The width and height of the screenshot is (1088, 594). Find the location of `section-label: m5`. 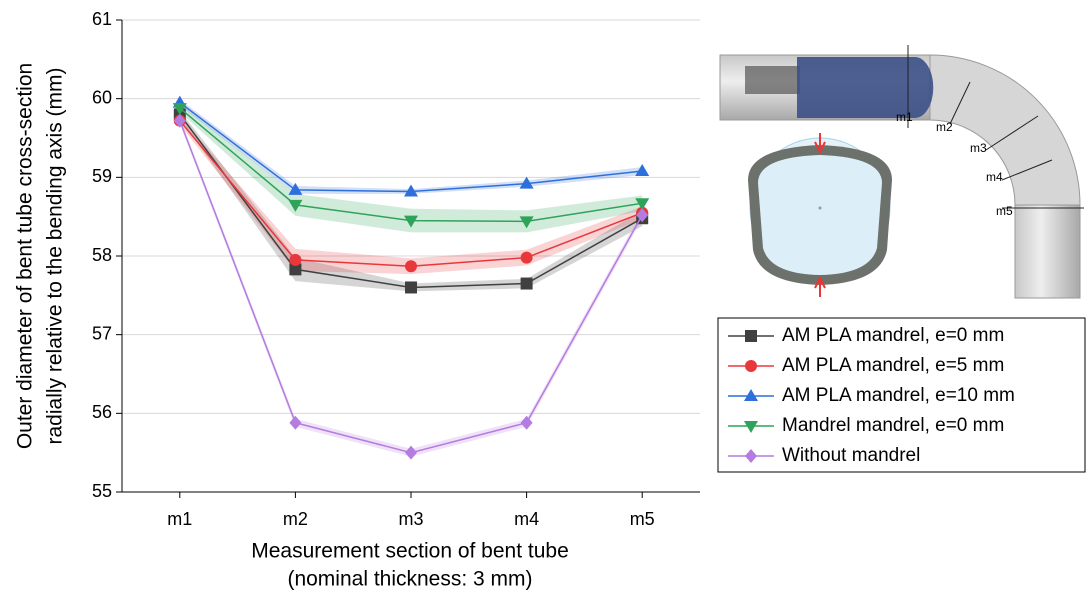

section-label: m5 is located at coordinates (1004, 211).